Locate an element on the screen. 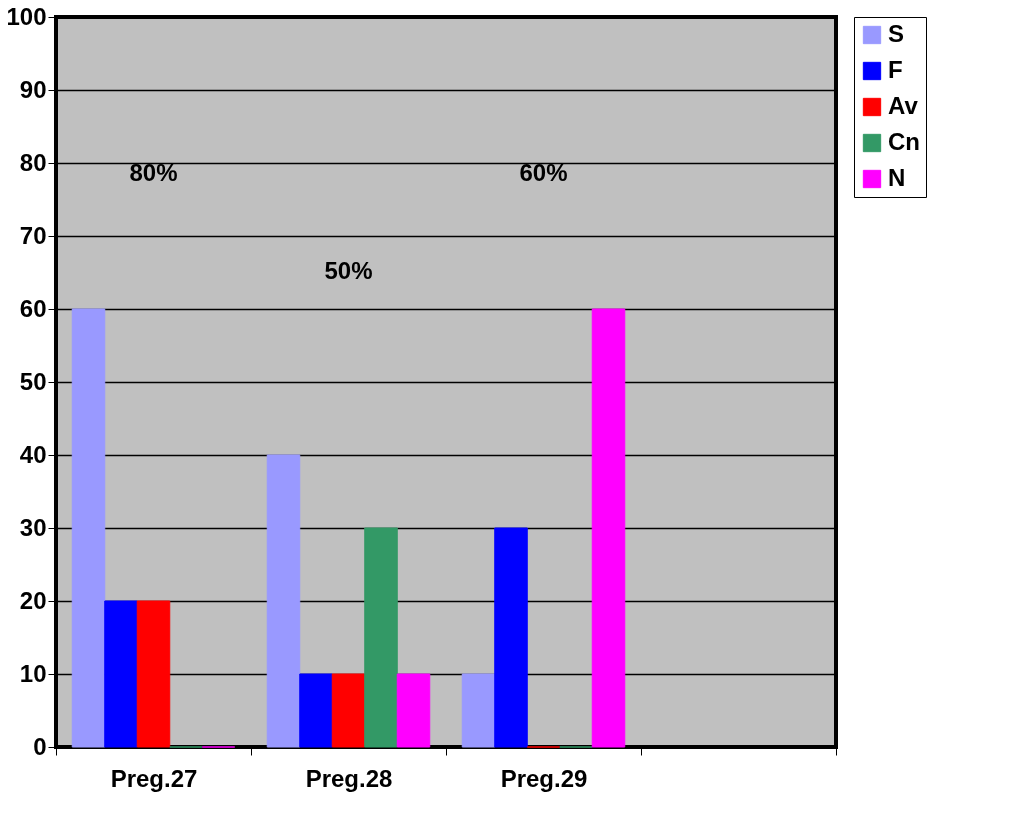  legend-label: Cn is located at coordinates (904, 141).